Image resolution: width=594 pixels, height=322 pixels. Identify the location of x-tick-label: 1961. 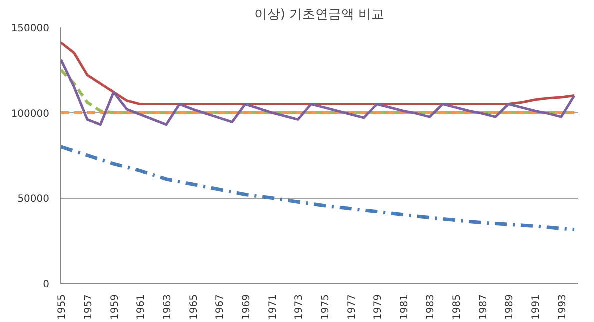
(142, 307).